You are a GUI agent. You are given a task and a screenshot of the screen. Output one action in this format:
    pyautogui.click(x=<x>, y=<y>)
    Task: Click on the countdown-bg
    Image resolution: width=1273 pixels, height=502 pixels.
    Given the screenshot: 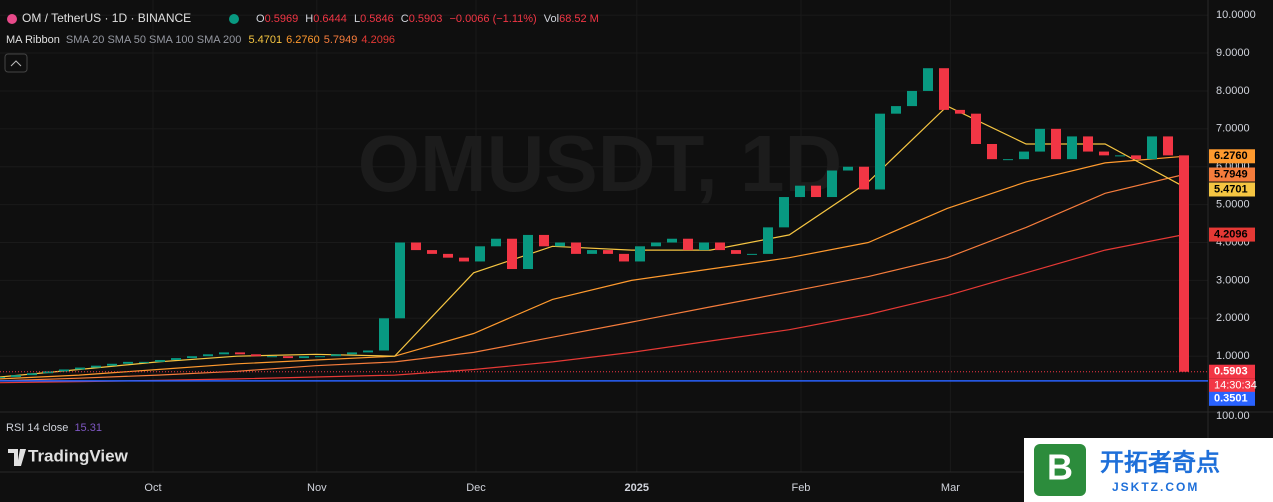 What is the action you would take?
    pyautogui.click(x=1232, y=385)
    